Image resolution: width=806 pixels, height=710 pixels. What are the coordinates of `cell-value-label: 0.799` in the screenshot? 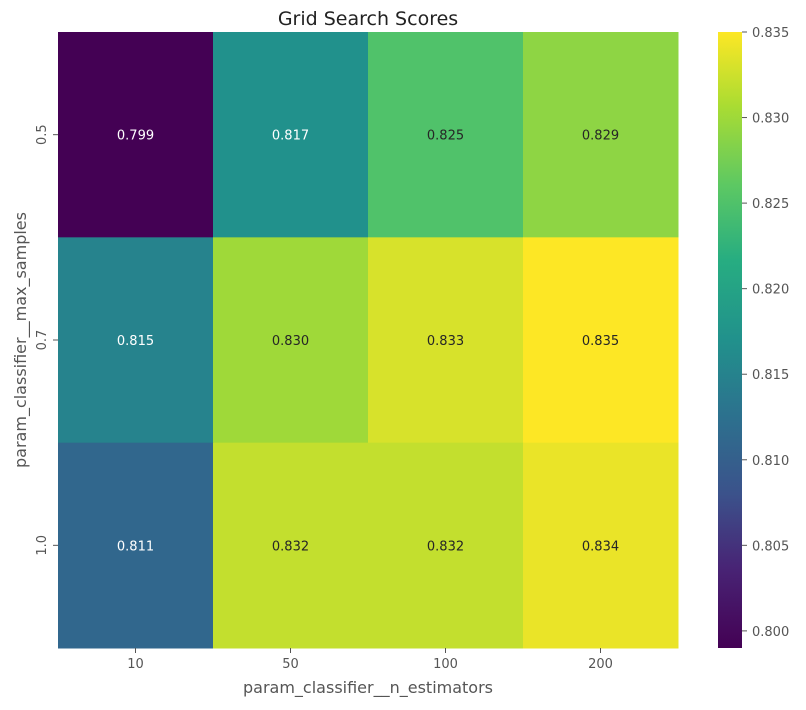 It's located at (135, 136).